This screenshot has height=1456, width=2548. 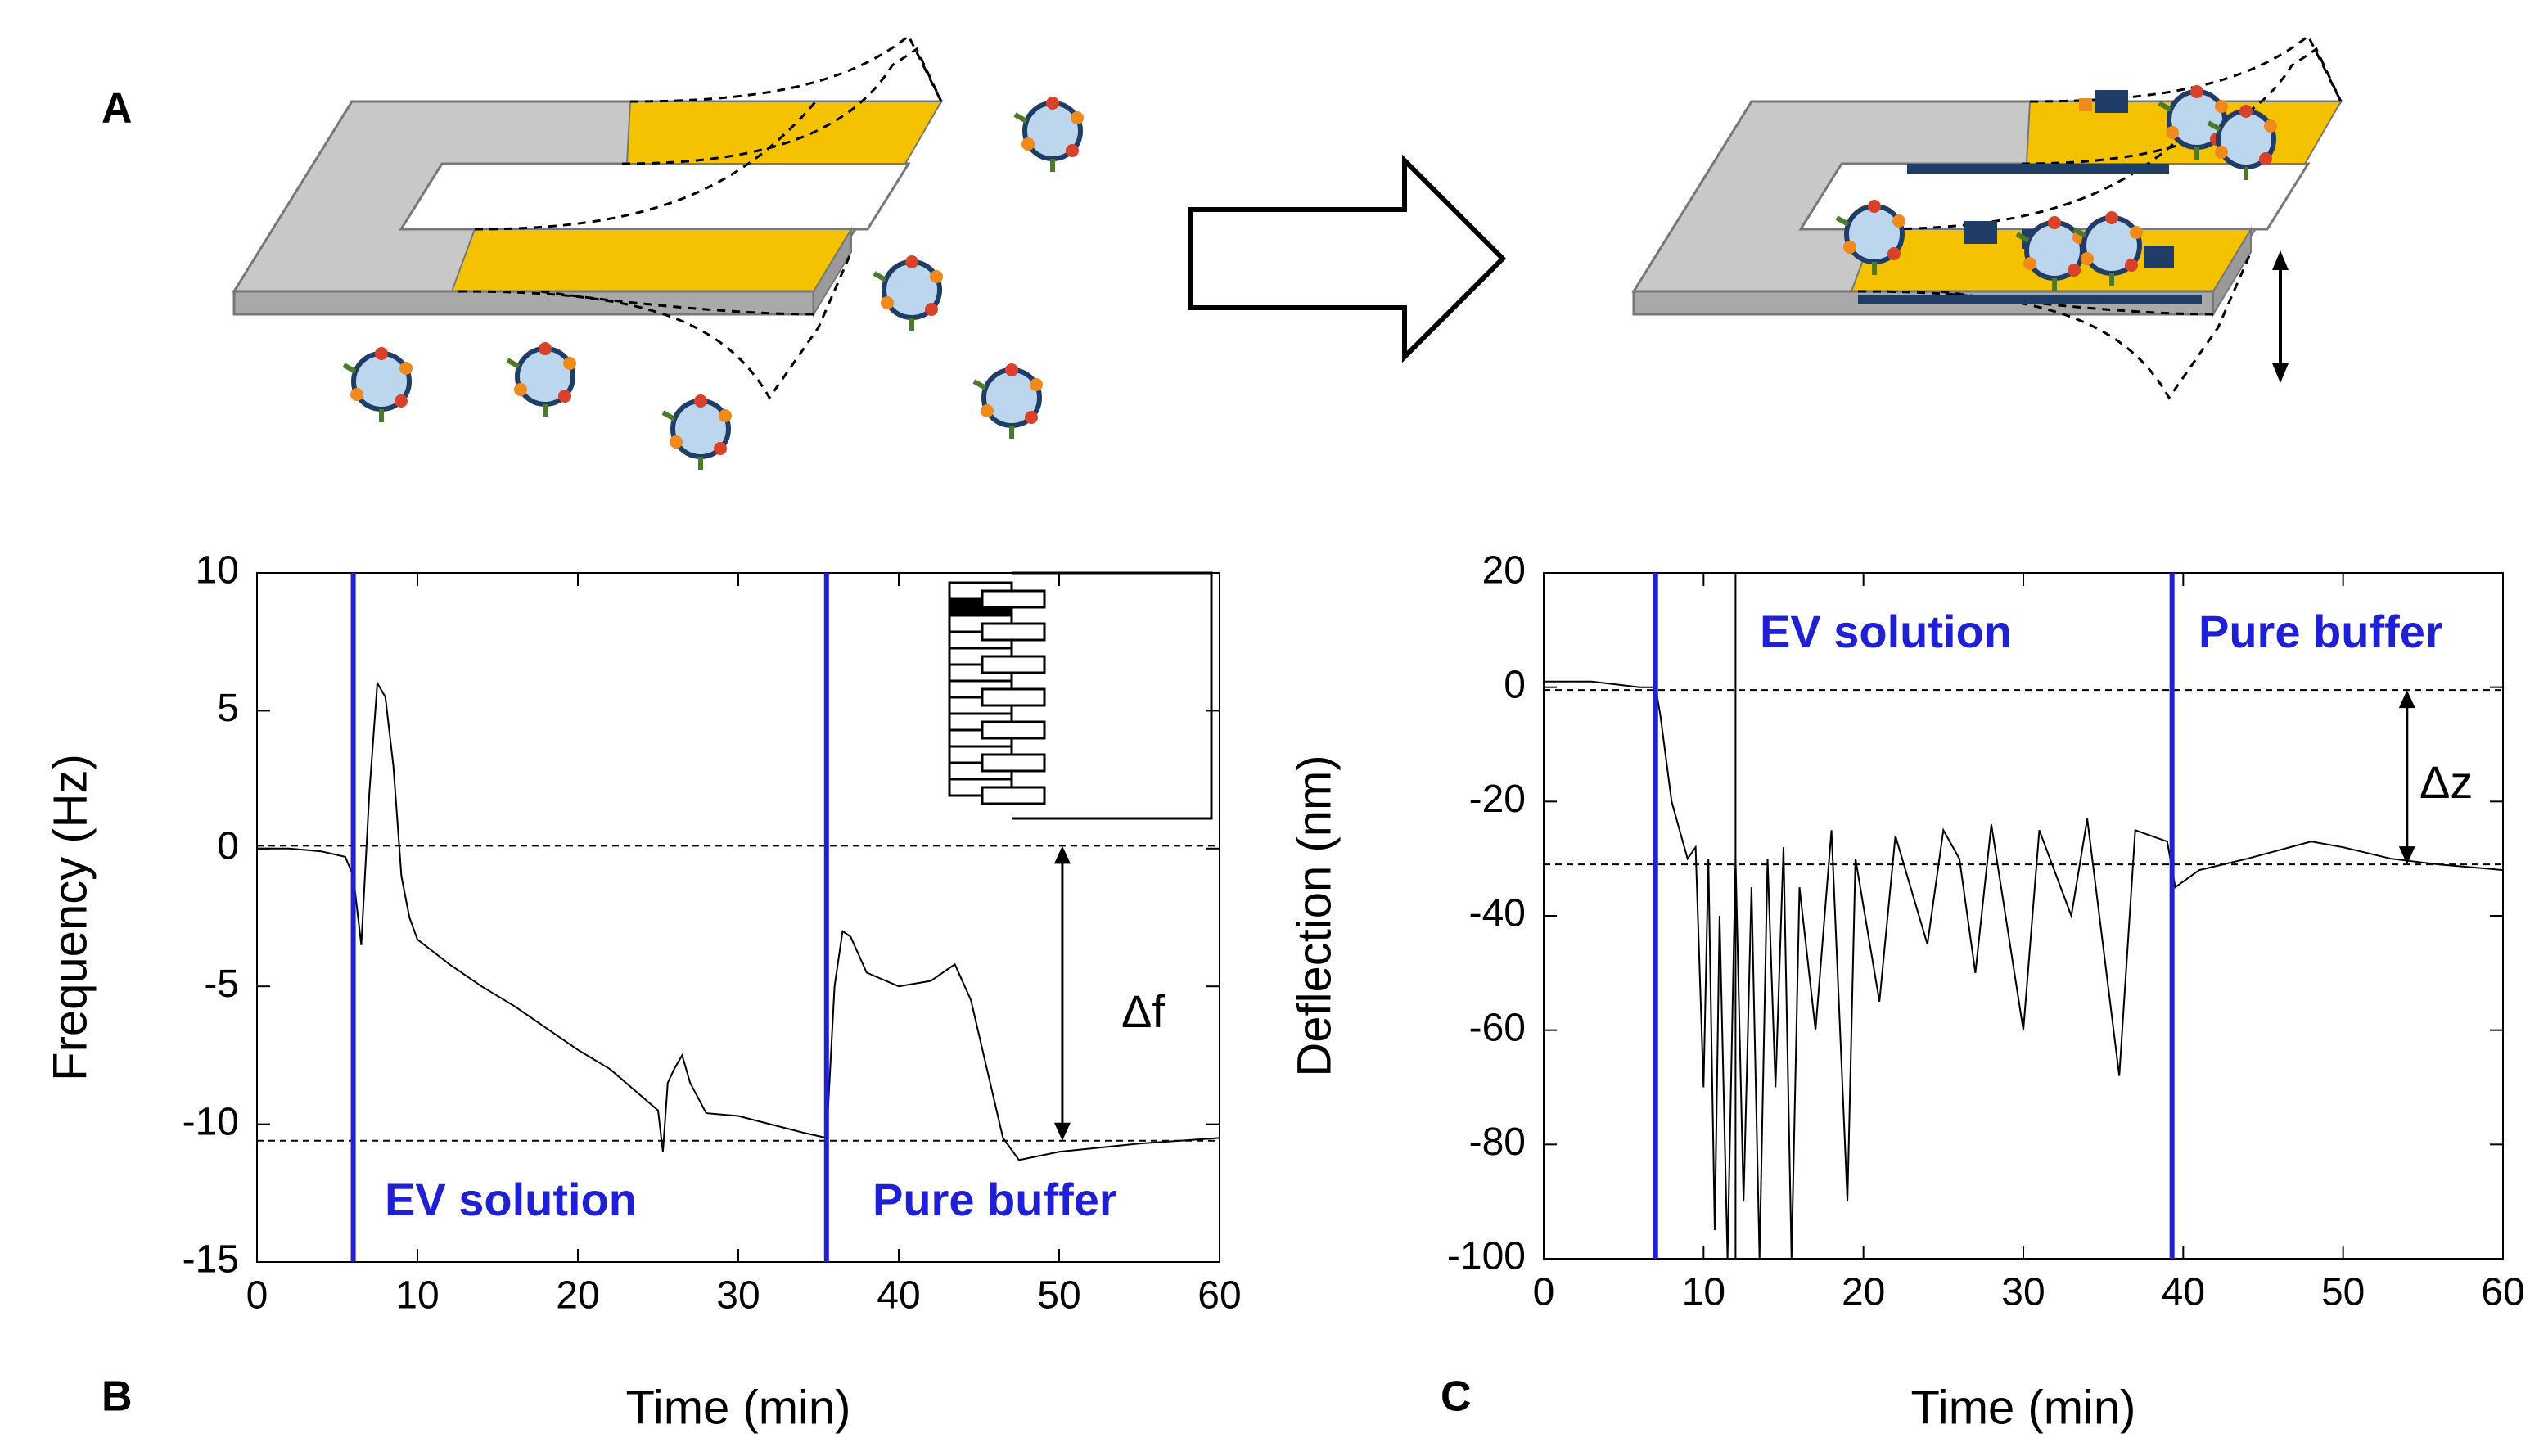 What do you see at coordinates (1497, 1142) in the screenshot?
I see `y-tick-label: -80` at bounding box center [1497, 1142].